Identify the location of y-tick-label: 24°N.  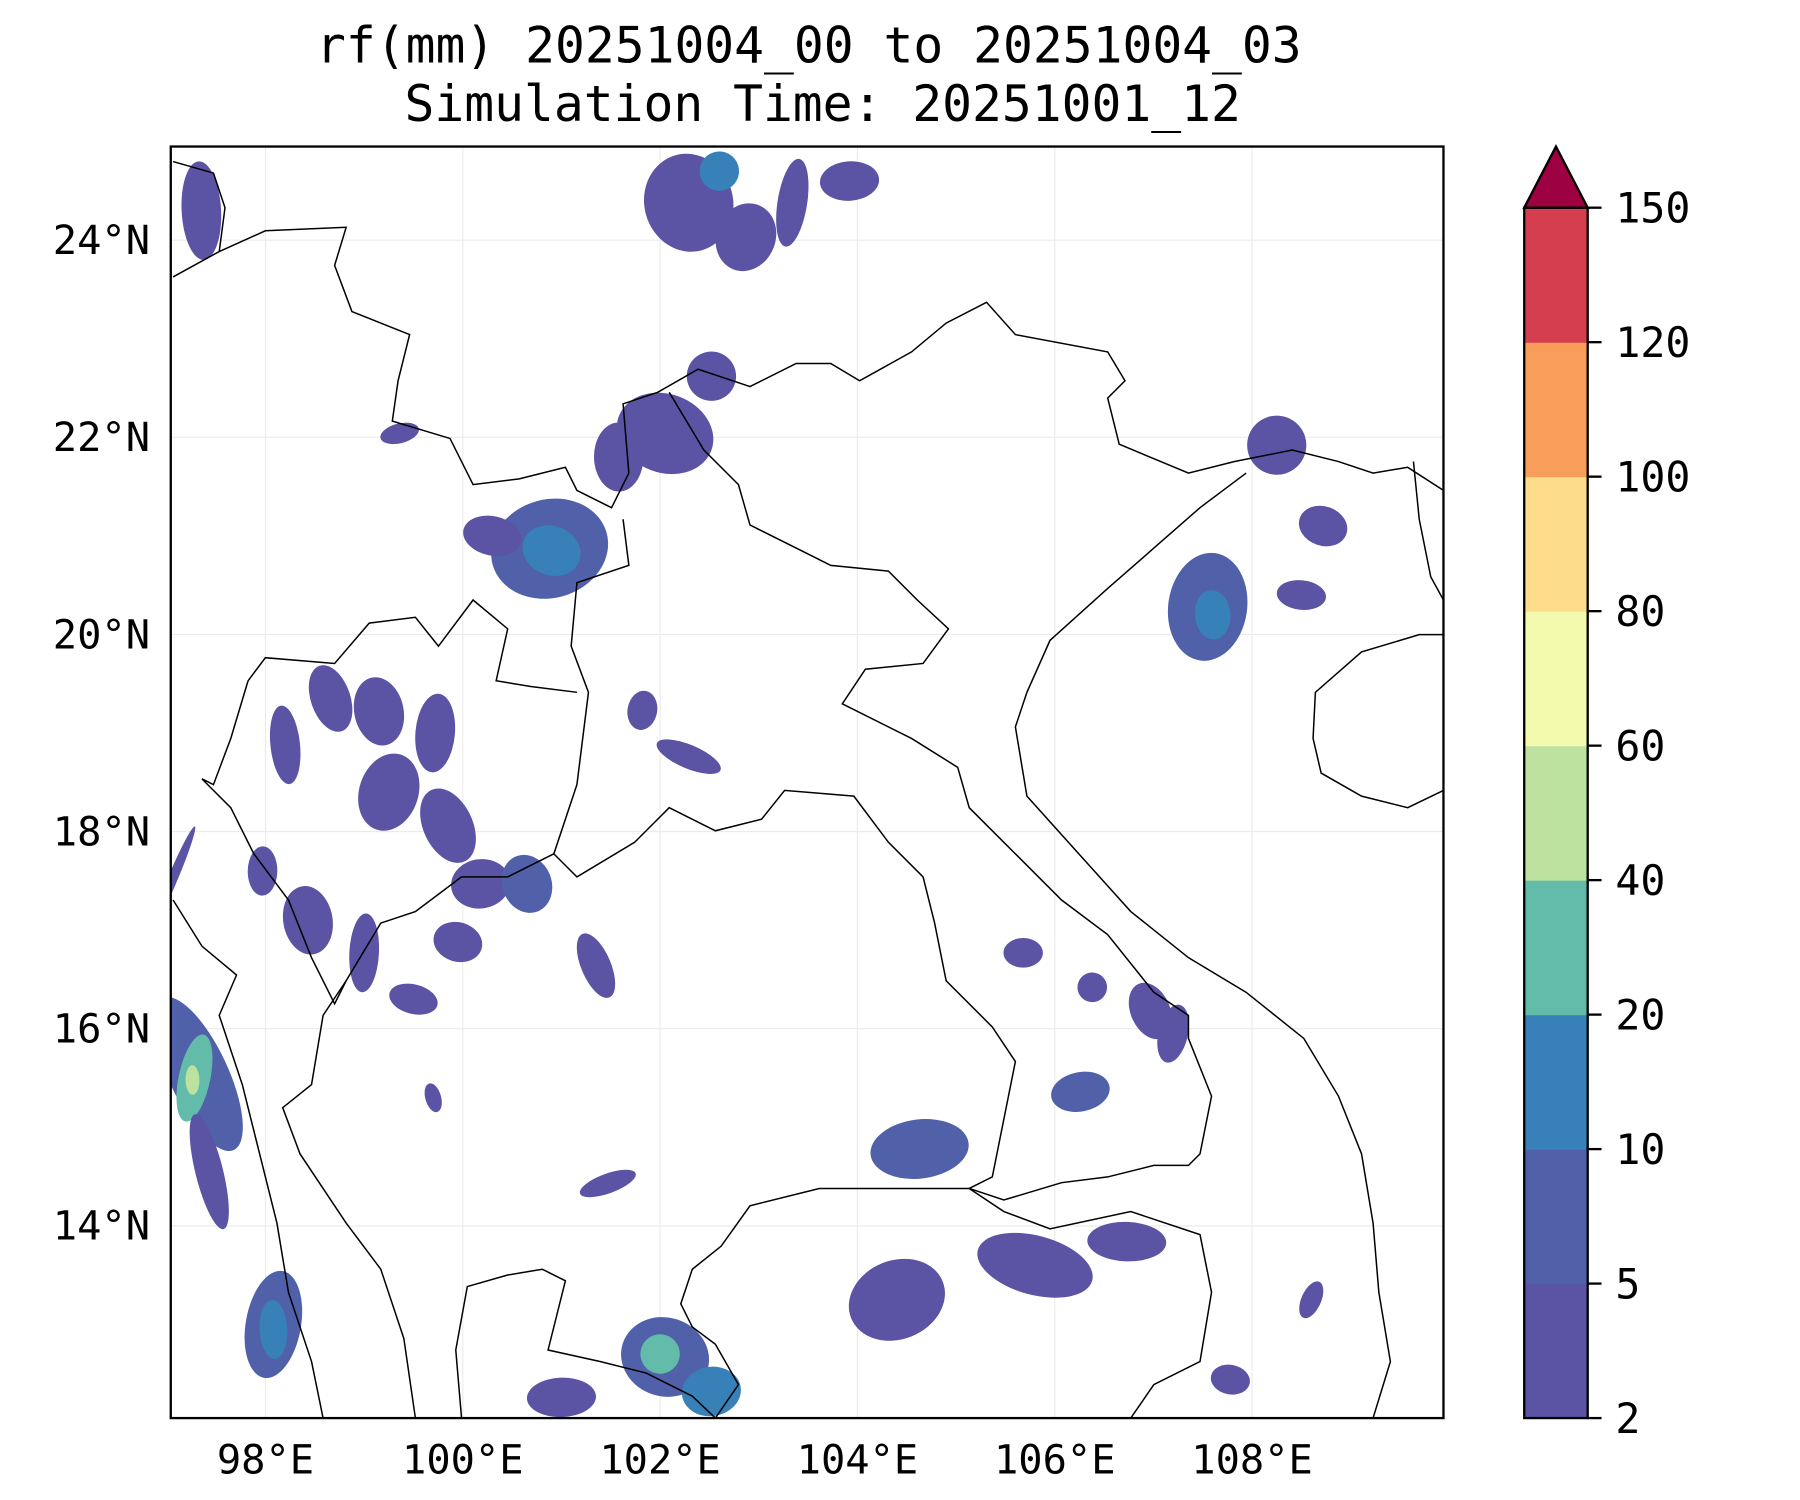
(101, 240).